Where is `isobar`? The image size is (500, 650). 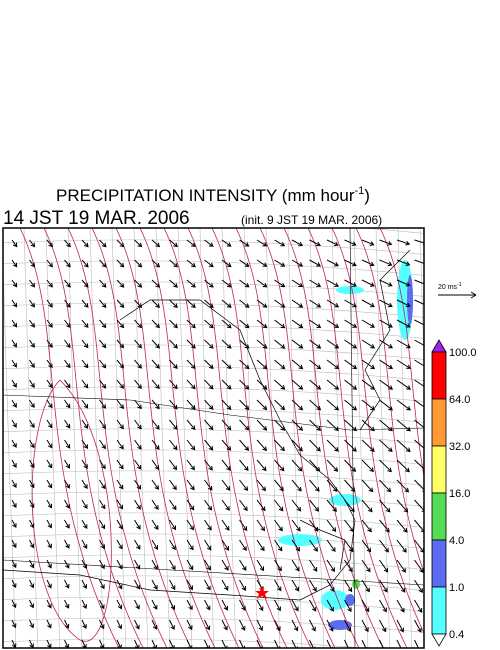 isobar is located at coordinates (213, 438).